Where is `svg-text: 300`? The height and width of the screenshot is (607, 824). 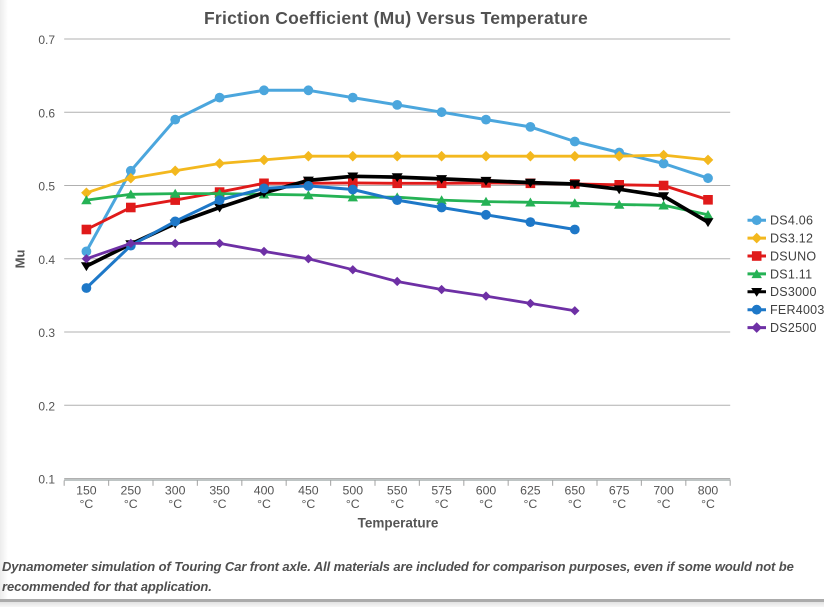
svg-text: 300 is located at coordinates (175, 490).